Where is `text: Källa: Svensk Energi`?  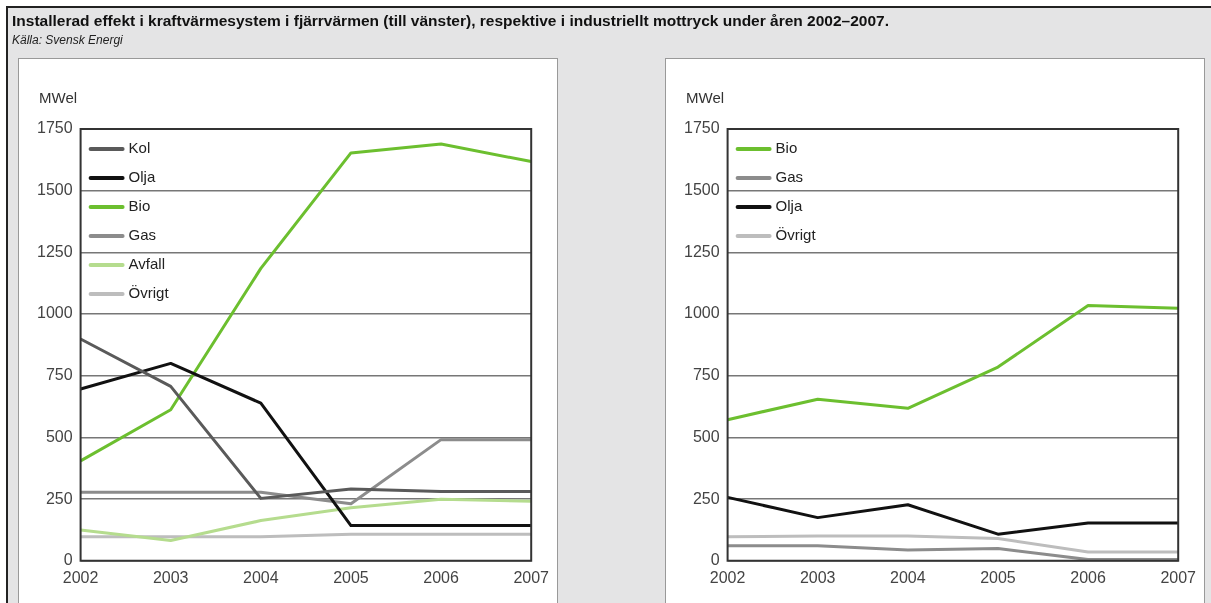 text: Källa: Svensk Energi is located at coordinates (67, 40).